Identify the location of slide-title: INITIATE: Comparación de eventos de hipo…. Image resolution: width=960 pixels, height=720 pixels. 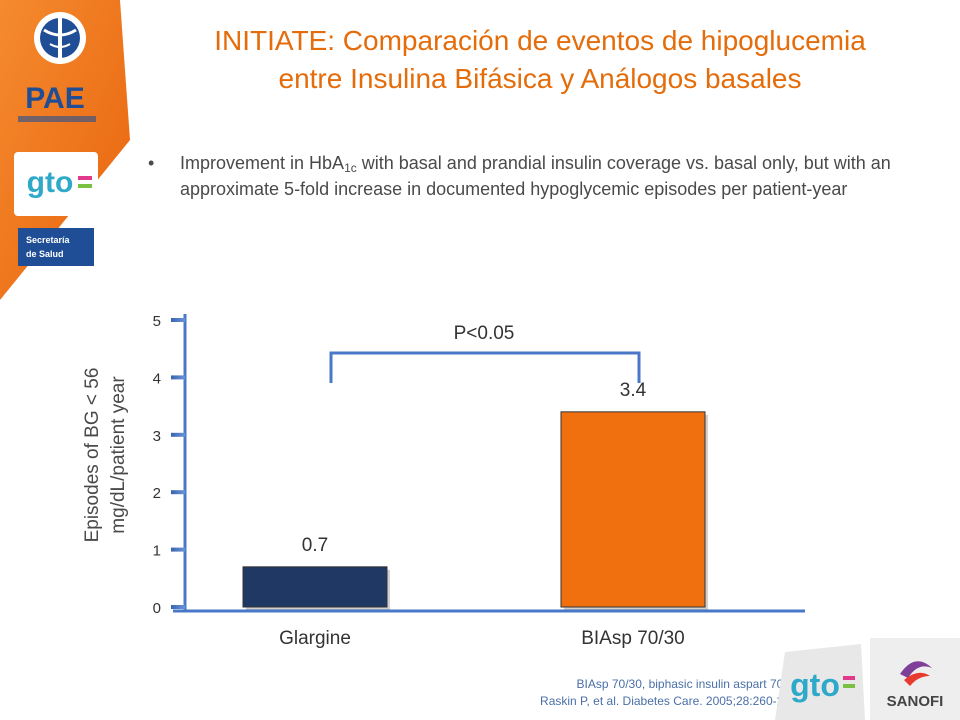
(540, 60).